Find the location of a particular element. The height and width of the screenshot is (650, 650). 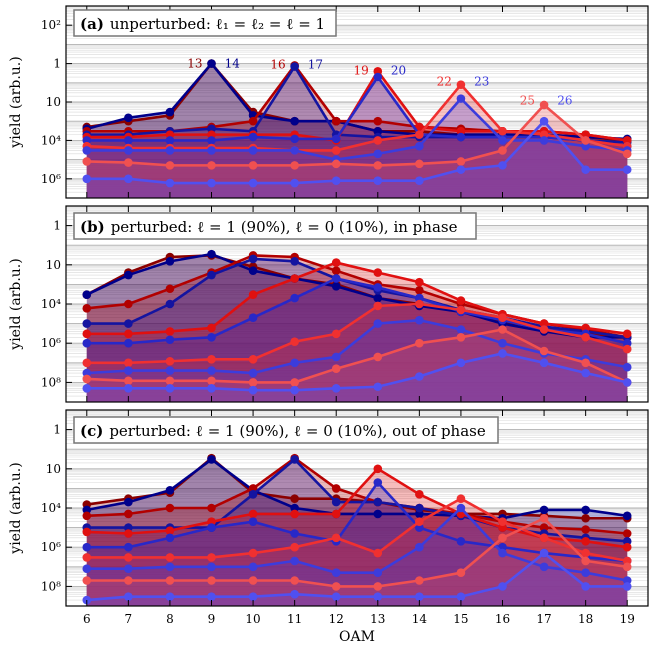

x-tick-label: 6 is located at coordinates (87, 619).